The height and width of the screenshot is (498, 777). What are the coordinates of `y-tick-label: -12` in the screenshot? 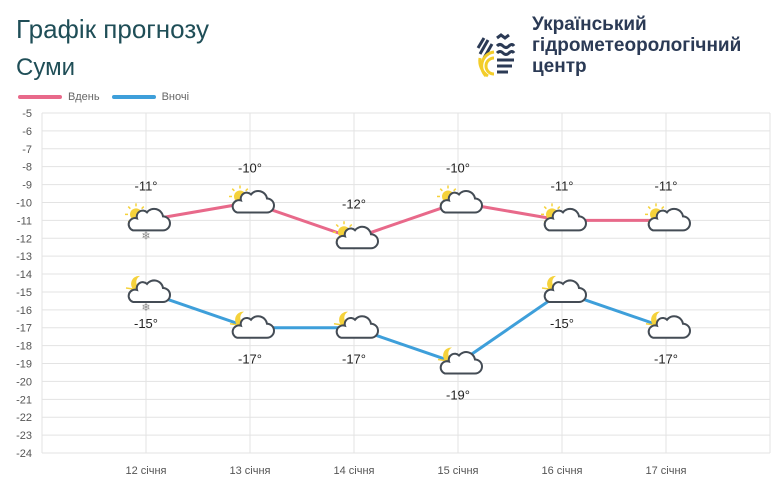 It's located at (24, 239).